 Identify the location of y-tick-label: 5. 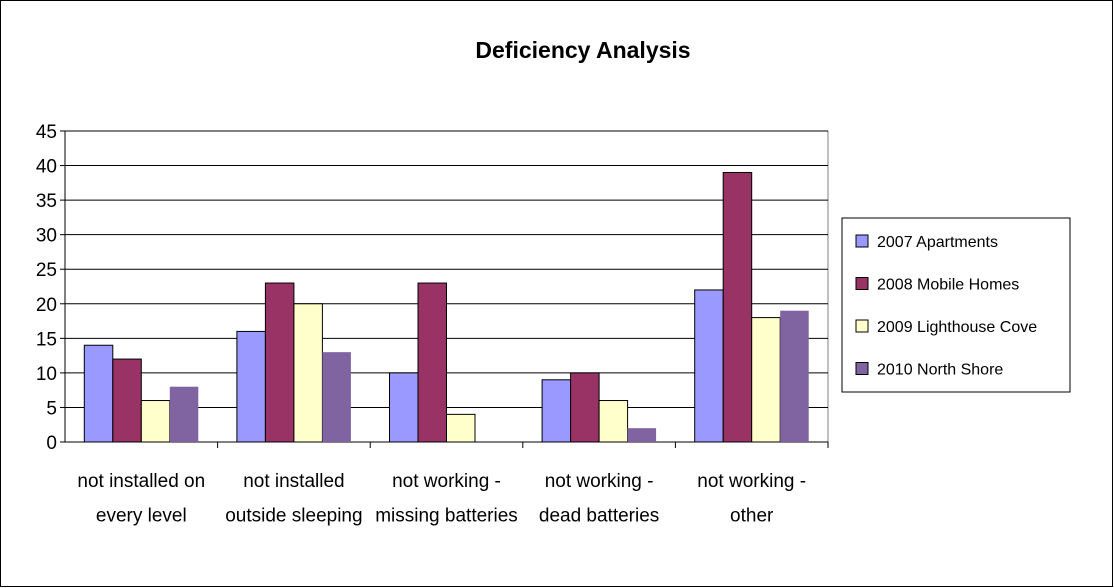
(51, 408).